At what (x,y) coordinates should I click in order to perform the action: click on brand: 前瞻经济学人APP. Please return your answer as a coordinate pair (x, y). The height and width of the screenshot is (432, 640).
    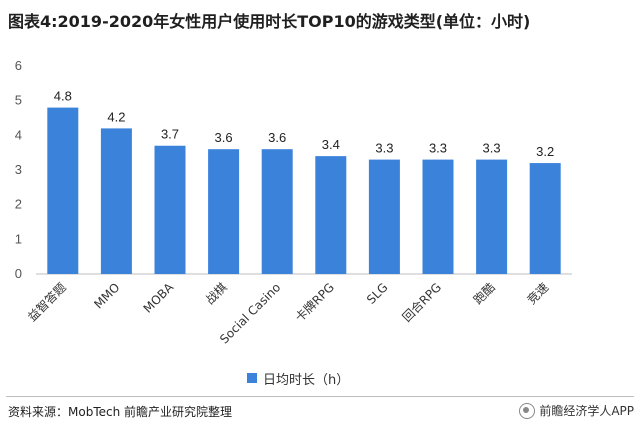
    Looking at the image, I should click on (576, 410).